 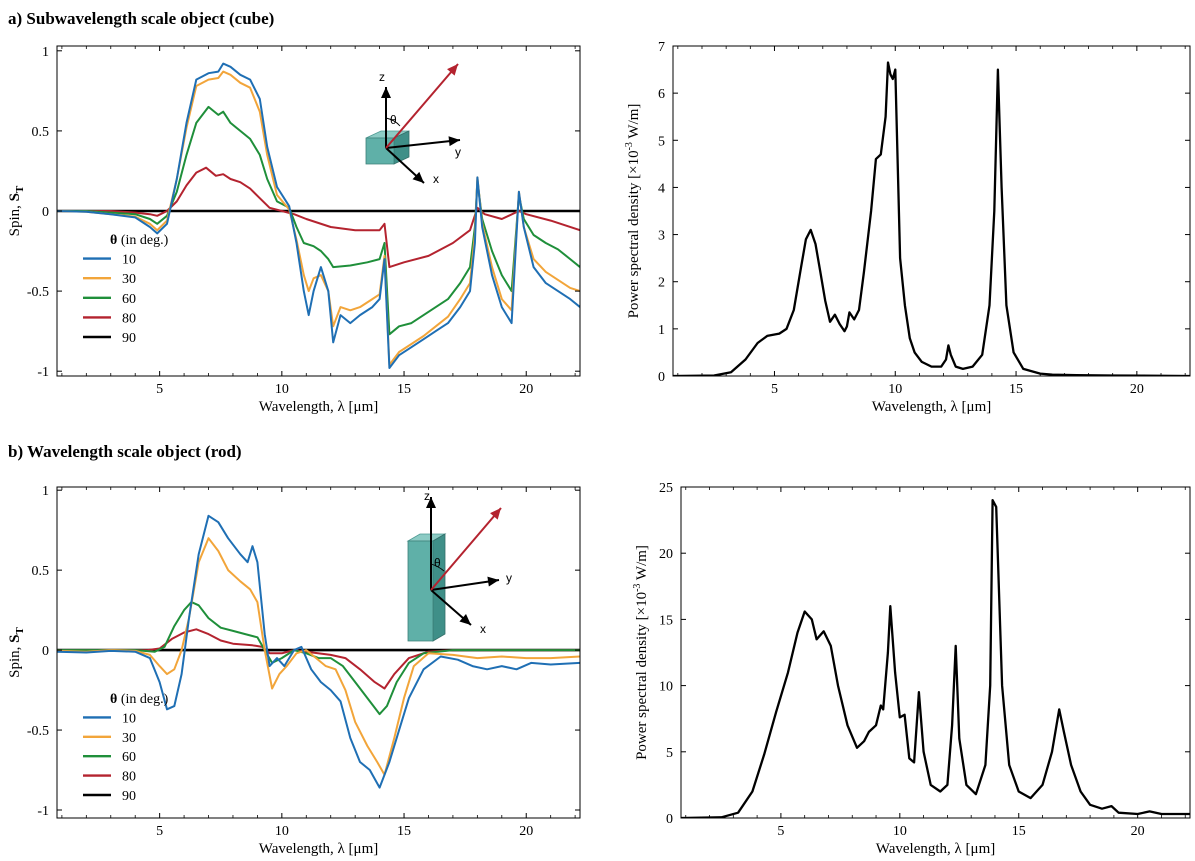 I want to click on y-tick-label: 7, so click(x=661, y=47).